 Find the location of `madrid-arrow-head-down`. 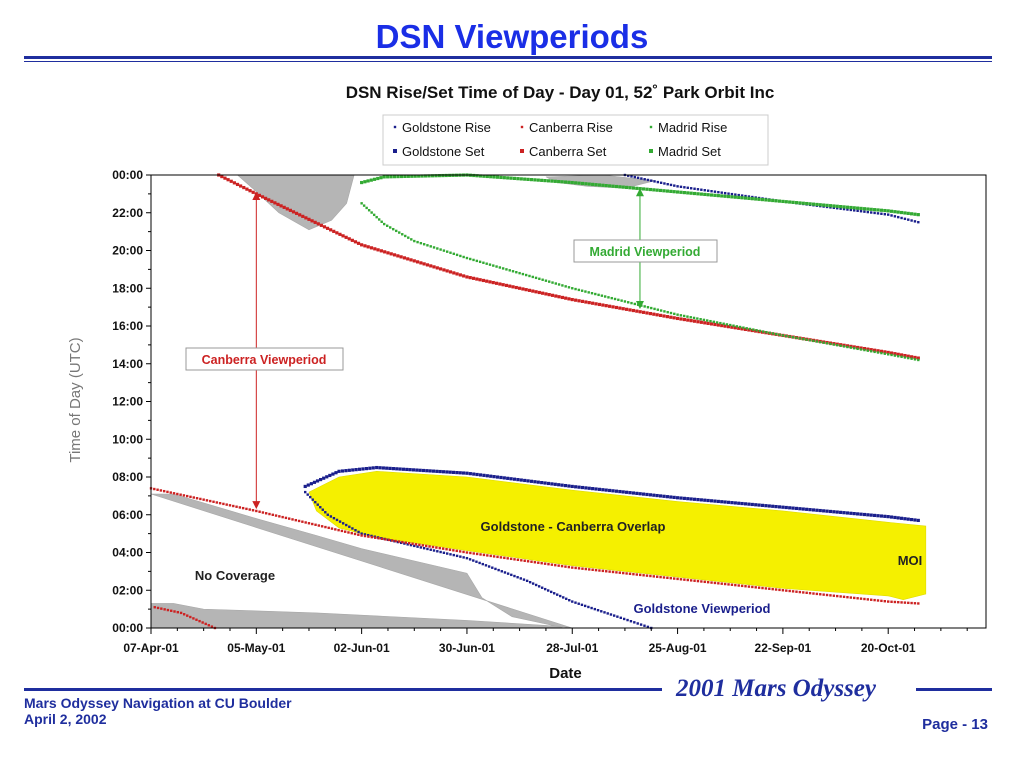

madrid-arrow-head-down is located at coordinates (639, 305).